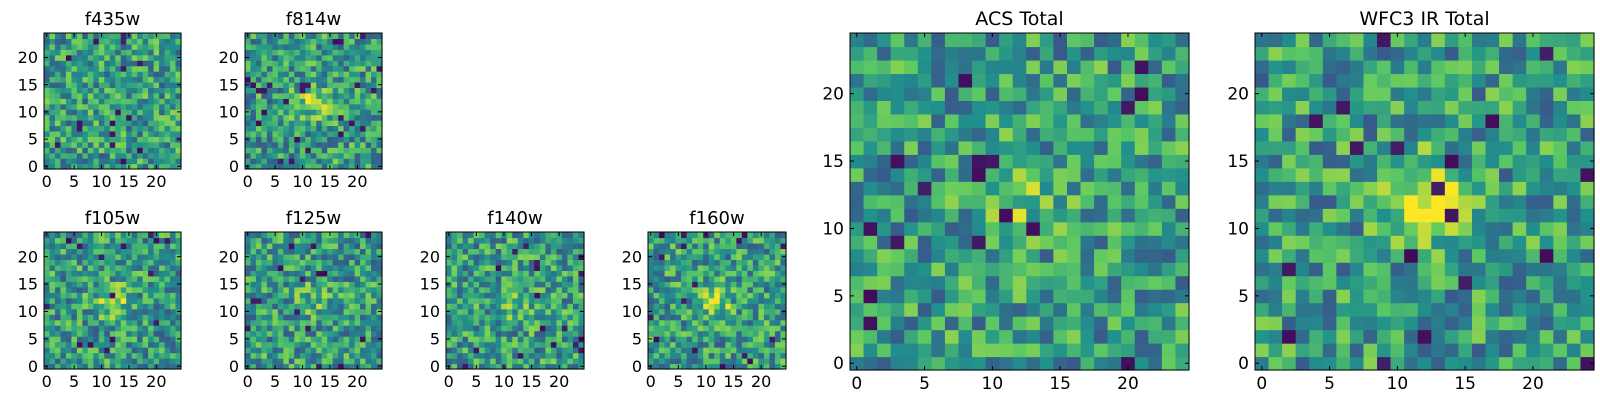 The image size is (1600, 400). What do you see at coordinates (435, 366) in the screenshot?
I see `y-tick-label: 0` at bounding box center [435, 366].